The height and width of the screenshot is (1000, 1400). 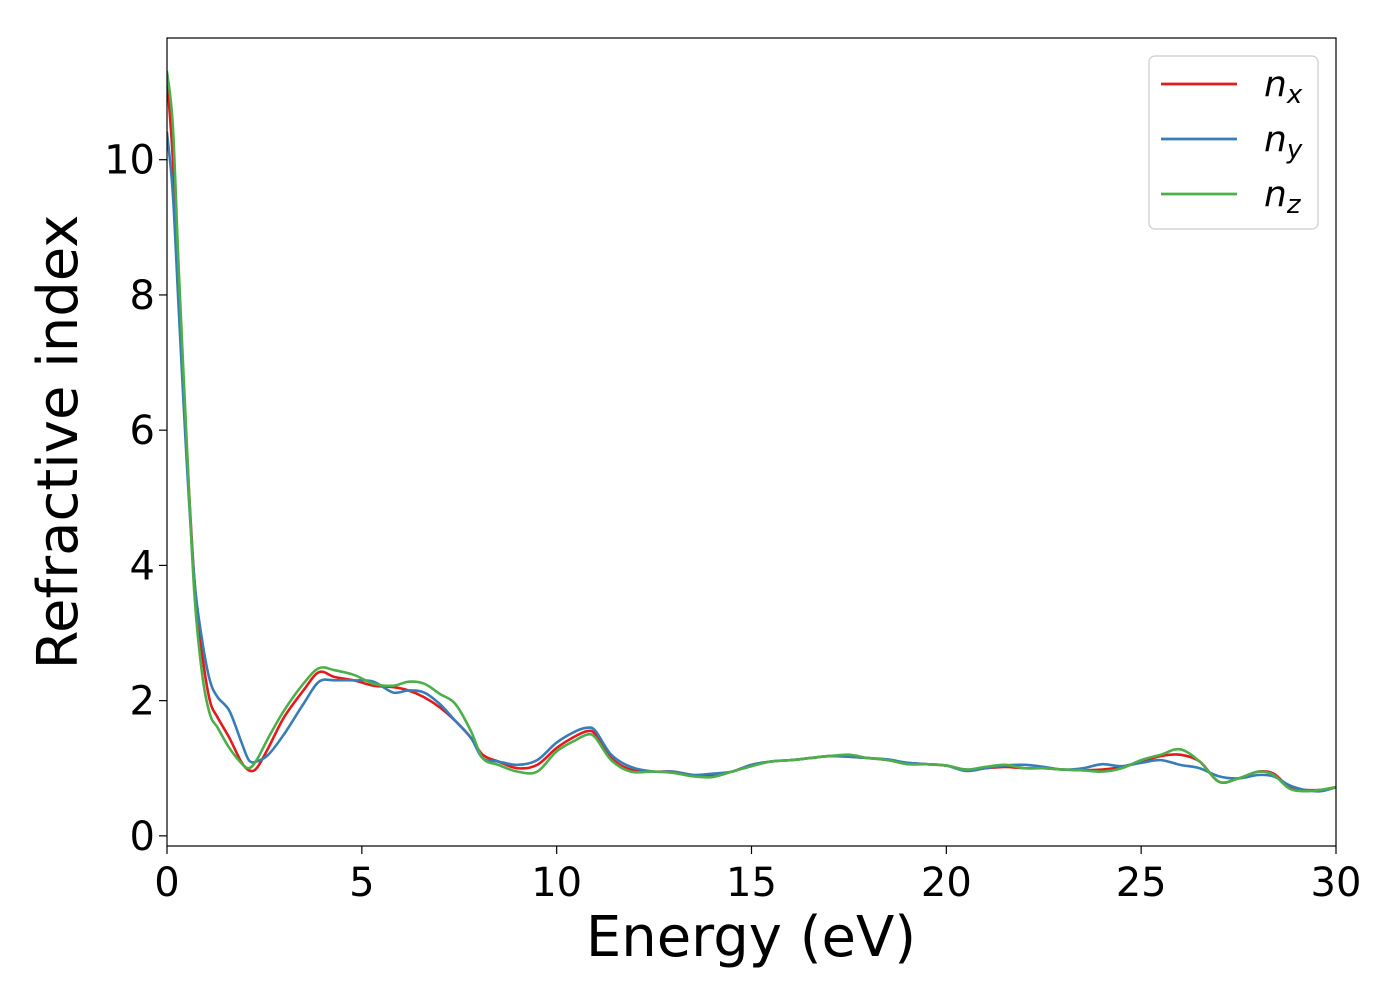 I want to click on x-axis-ticks: 0 5 10 15 20 25 30, so click(x=757, y=876).